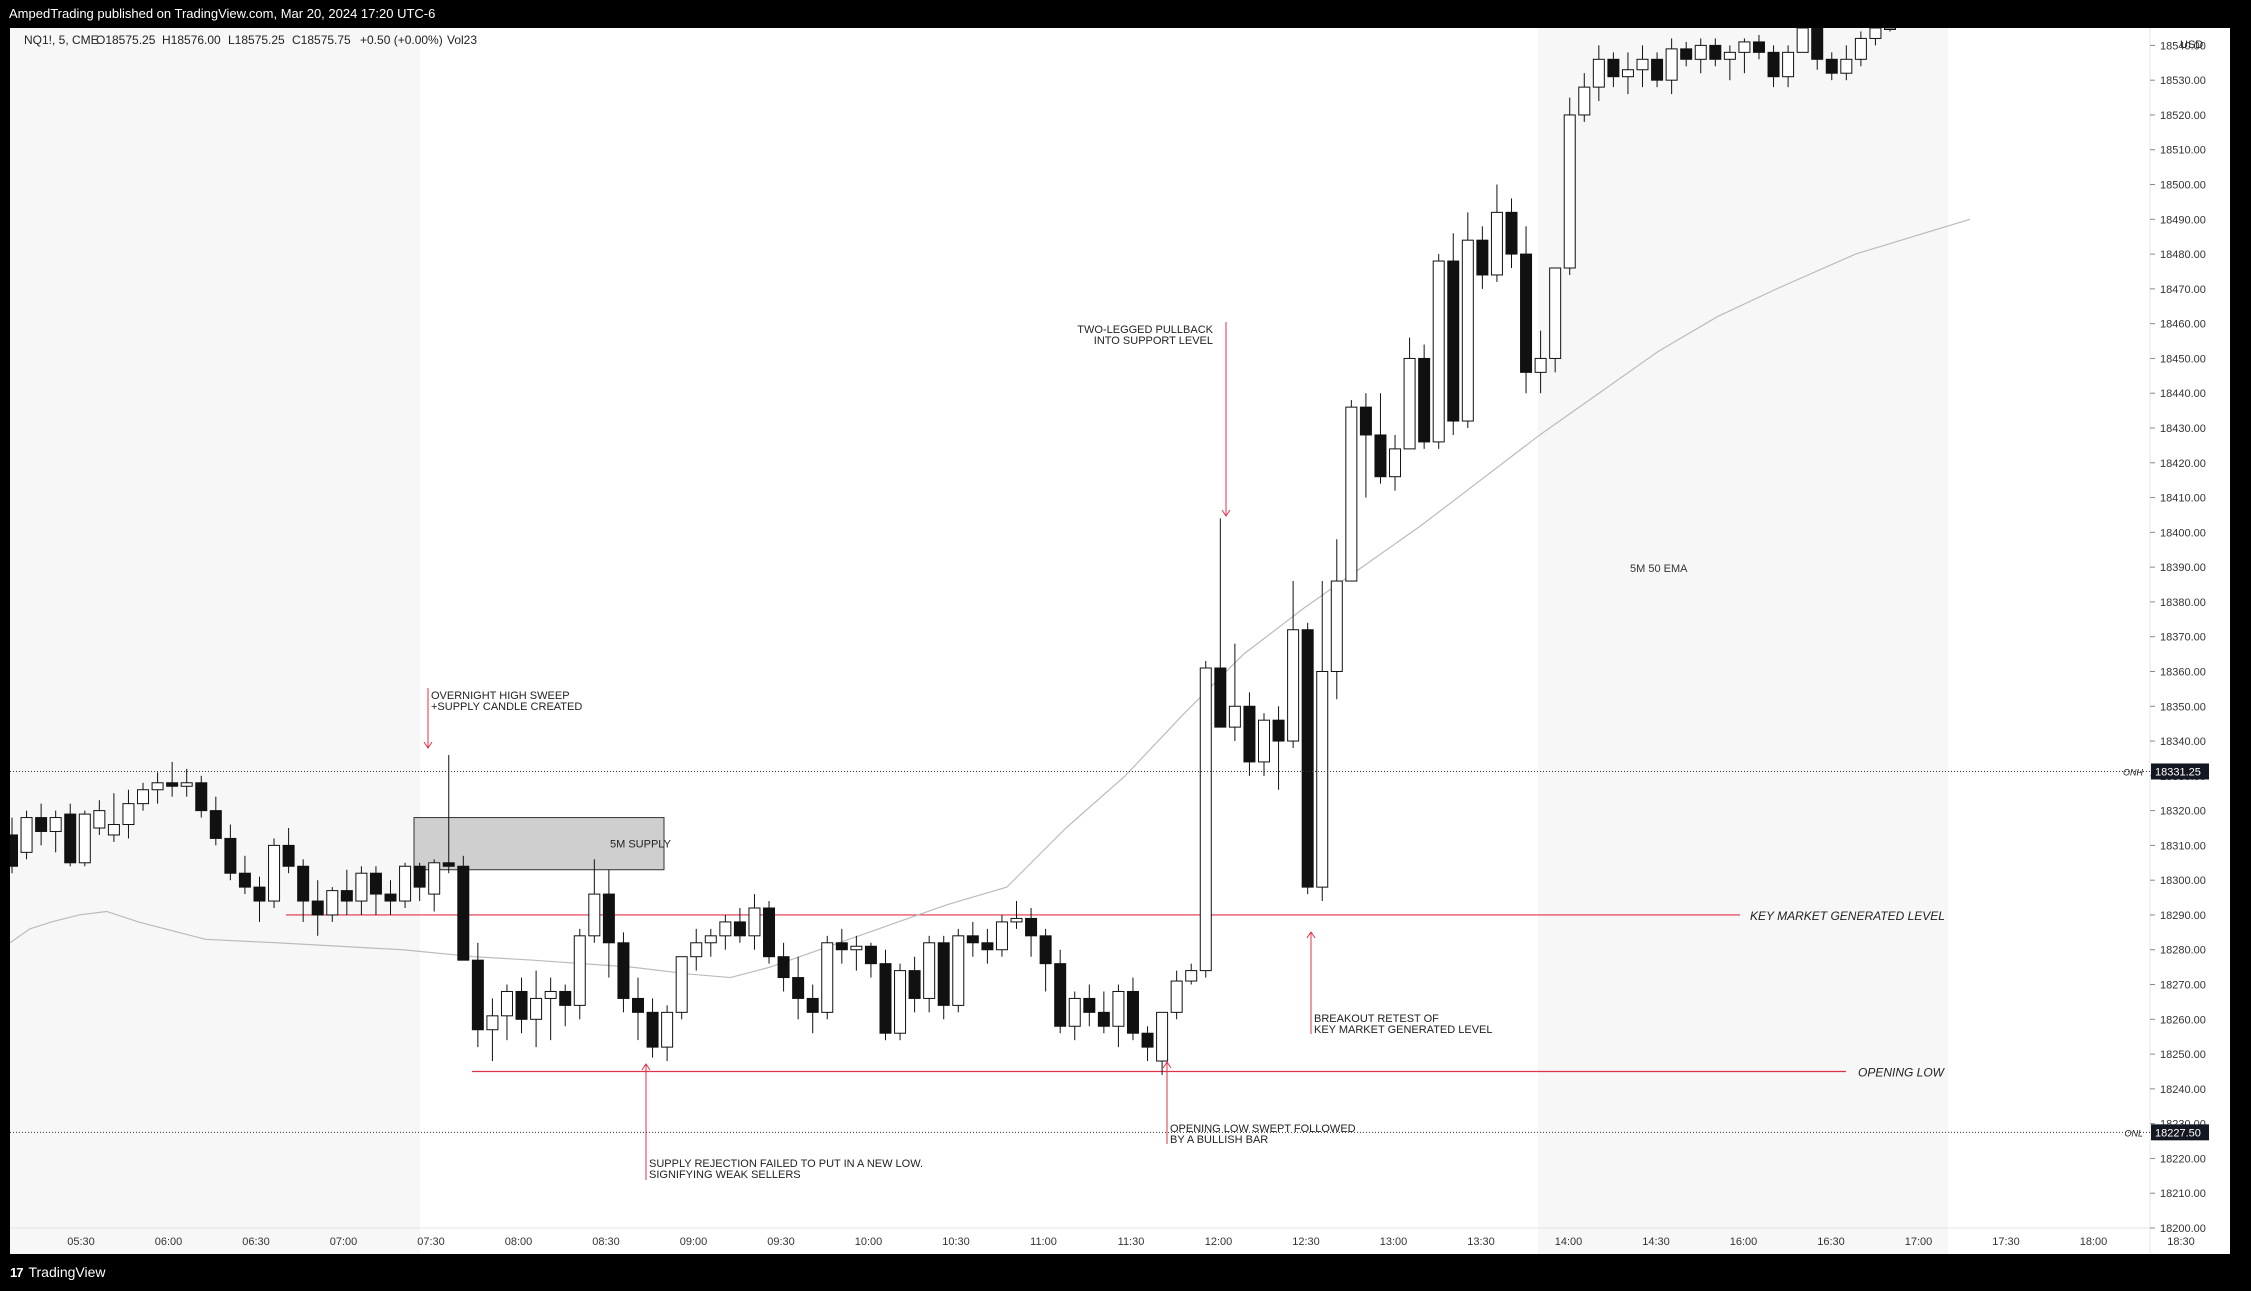 This screenshot has width=2251, height=1291. Describe the element at coordinates (519, 1242) in the screenshot. I see `x-axis-tick-label: 08:00` at that location.